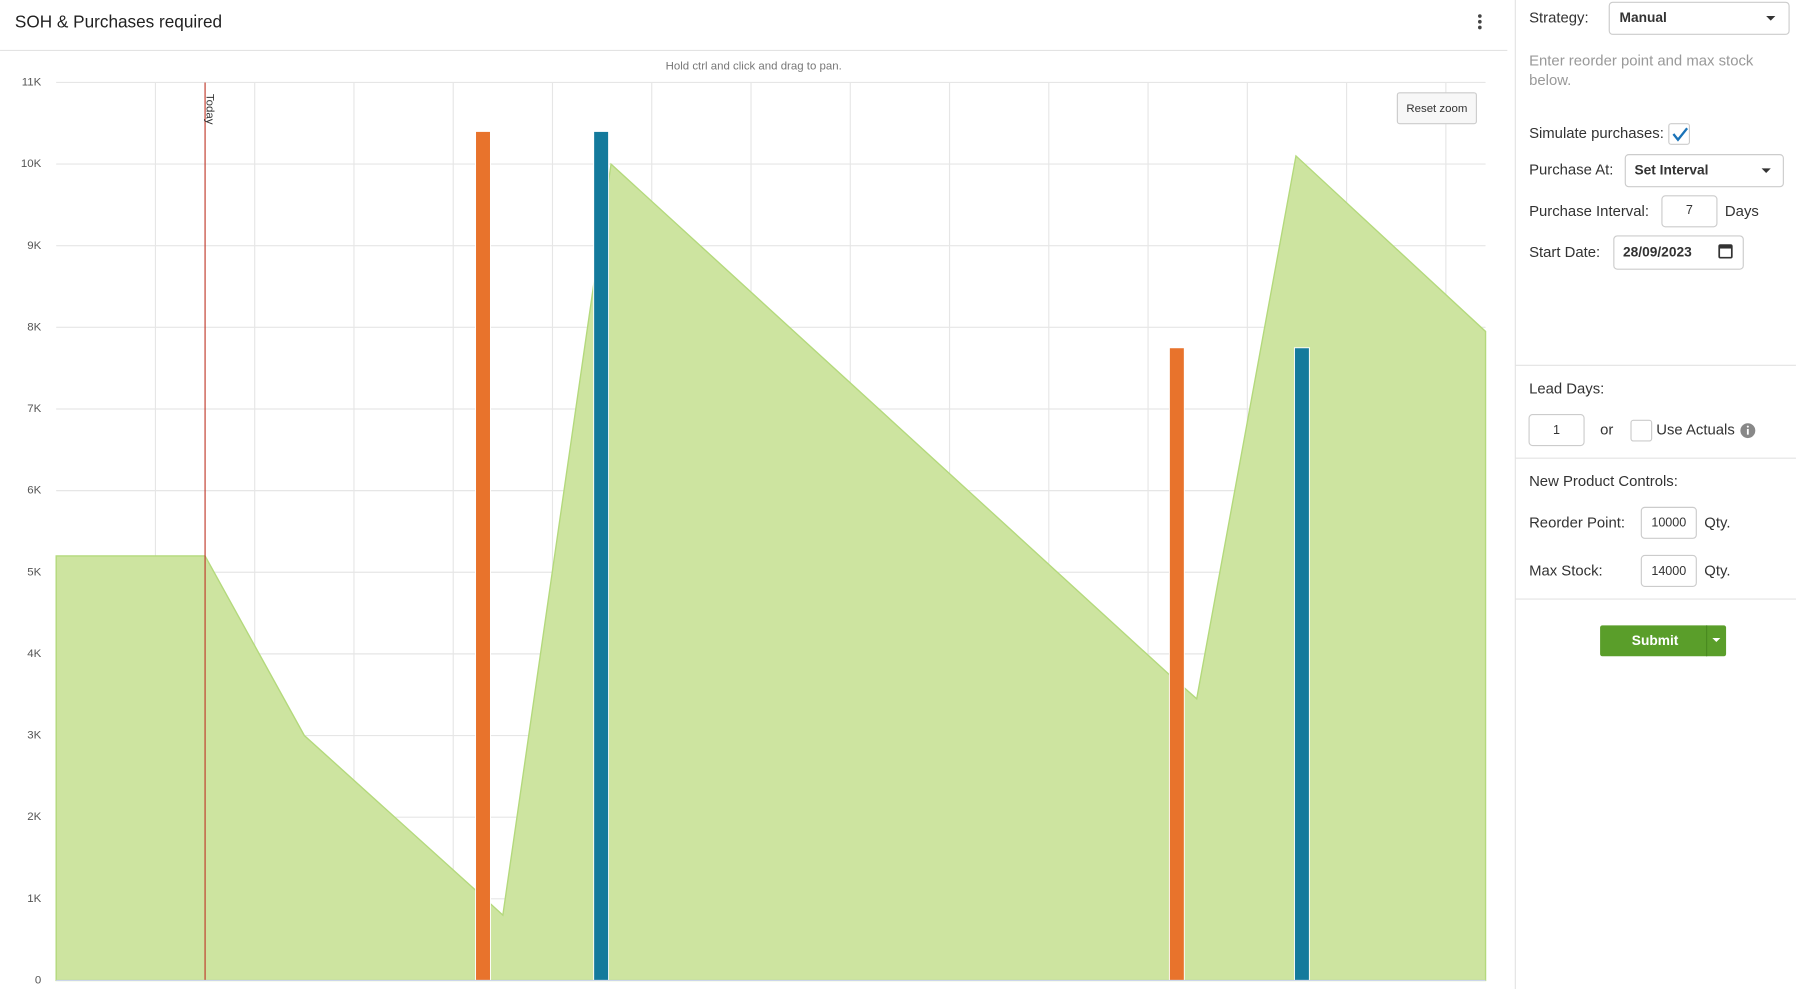 This screenshot has width=1796, height=989. I want to click on reset-zoom: Reset zoom, so click(1436, 108).